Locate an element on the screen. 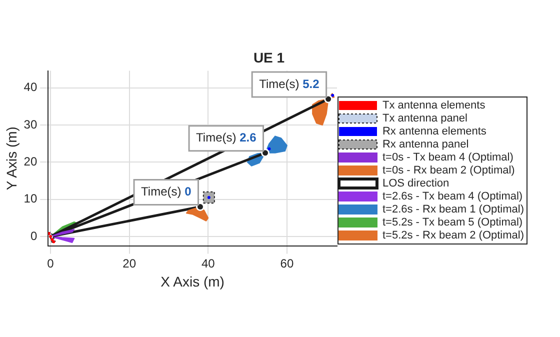 The height and width of the screenshot is (337, 560). x-tick-label: 60 is located at coordinates (287, 263).